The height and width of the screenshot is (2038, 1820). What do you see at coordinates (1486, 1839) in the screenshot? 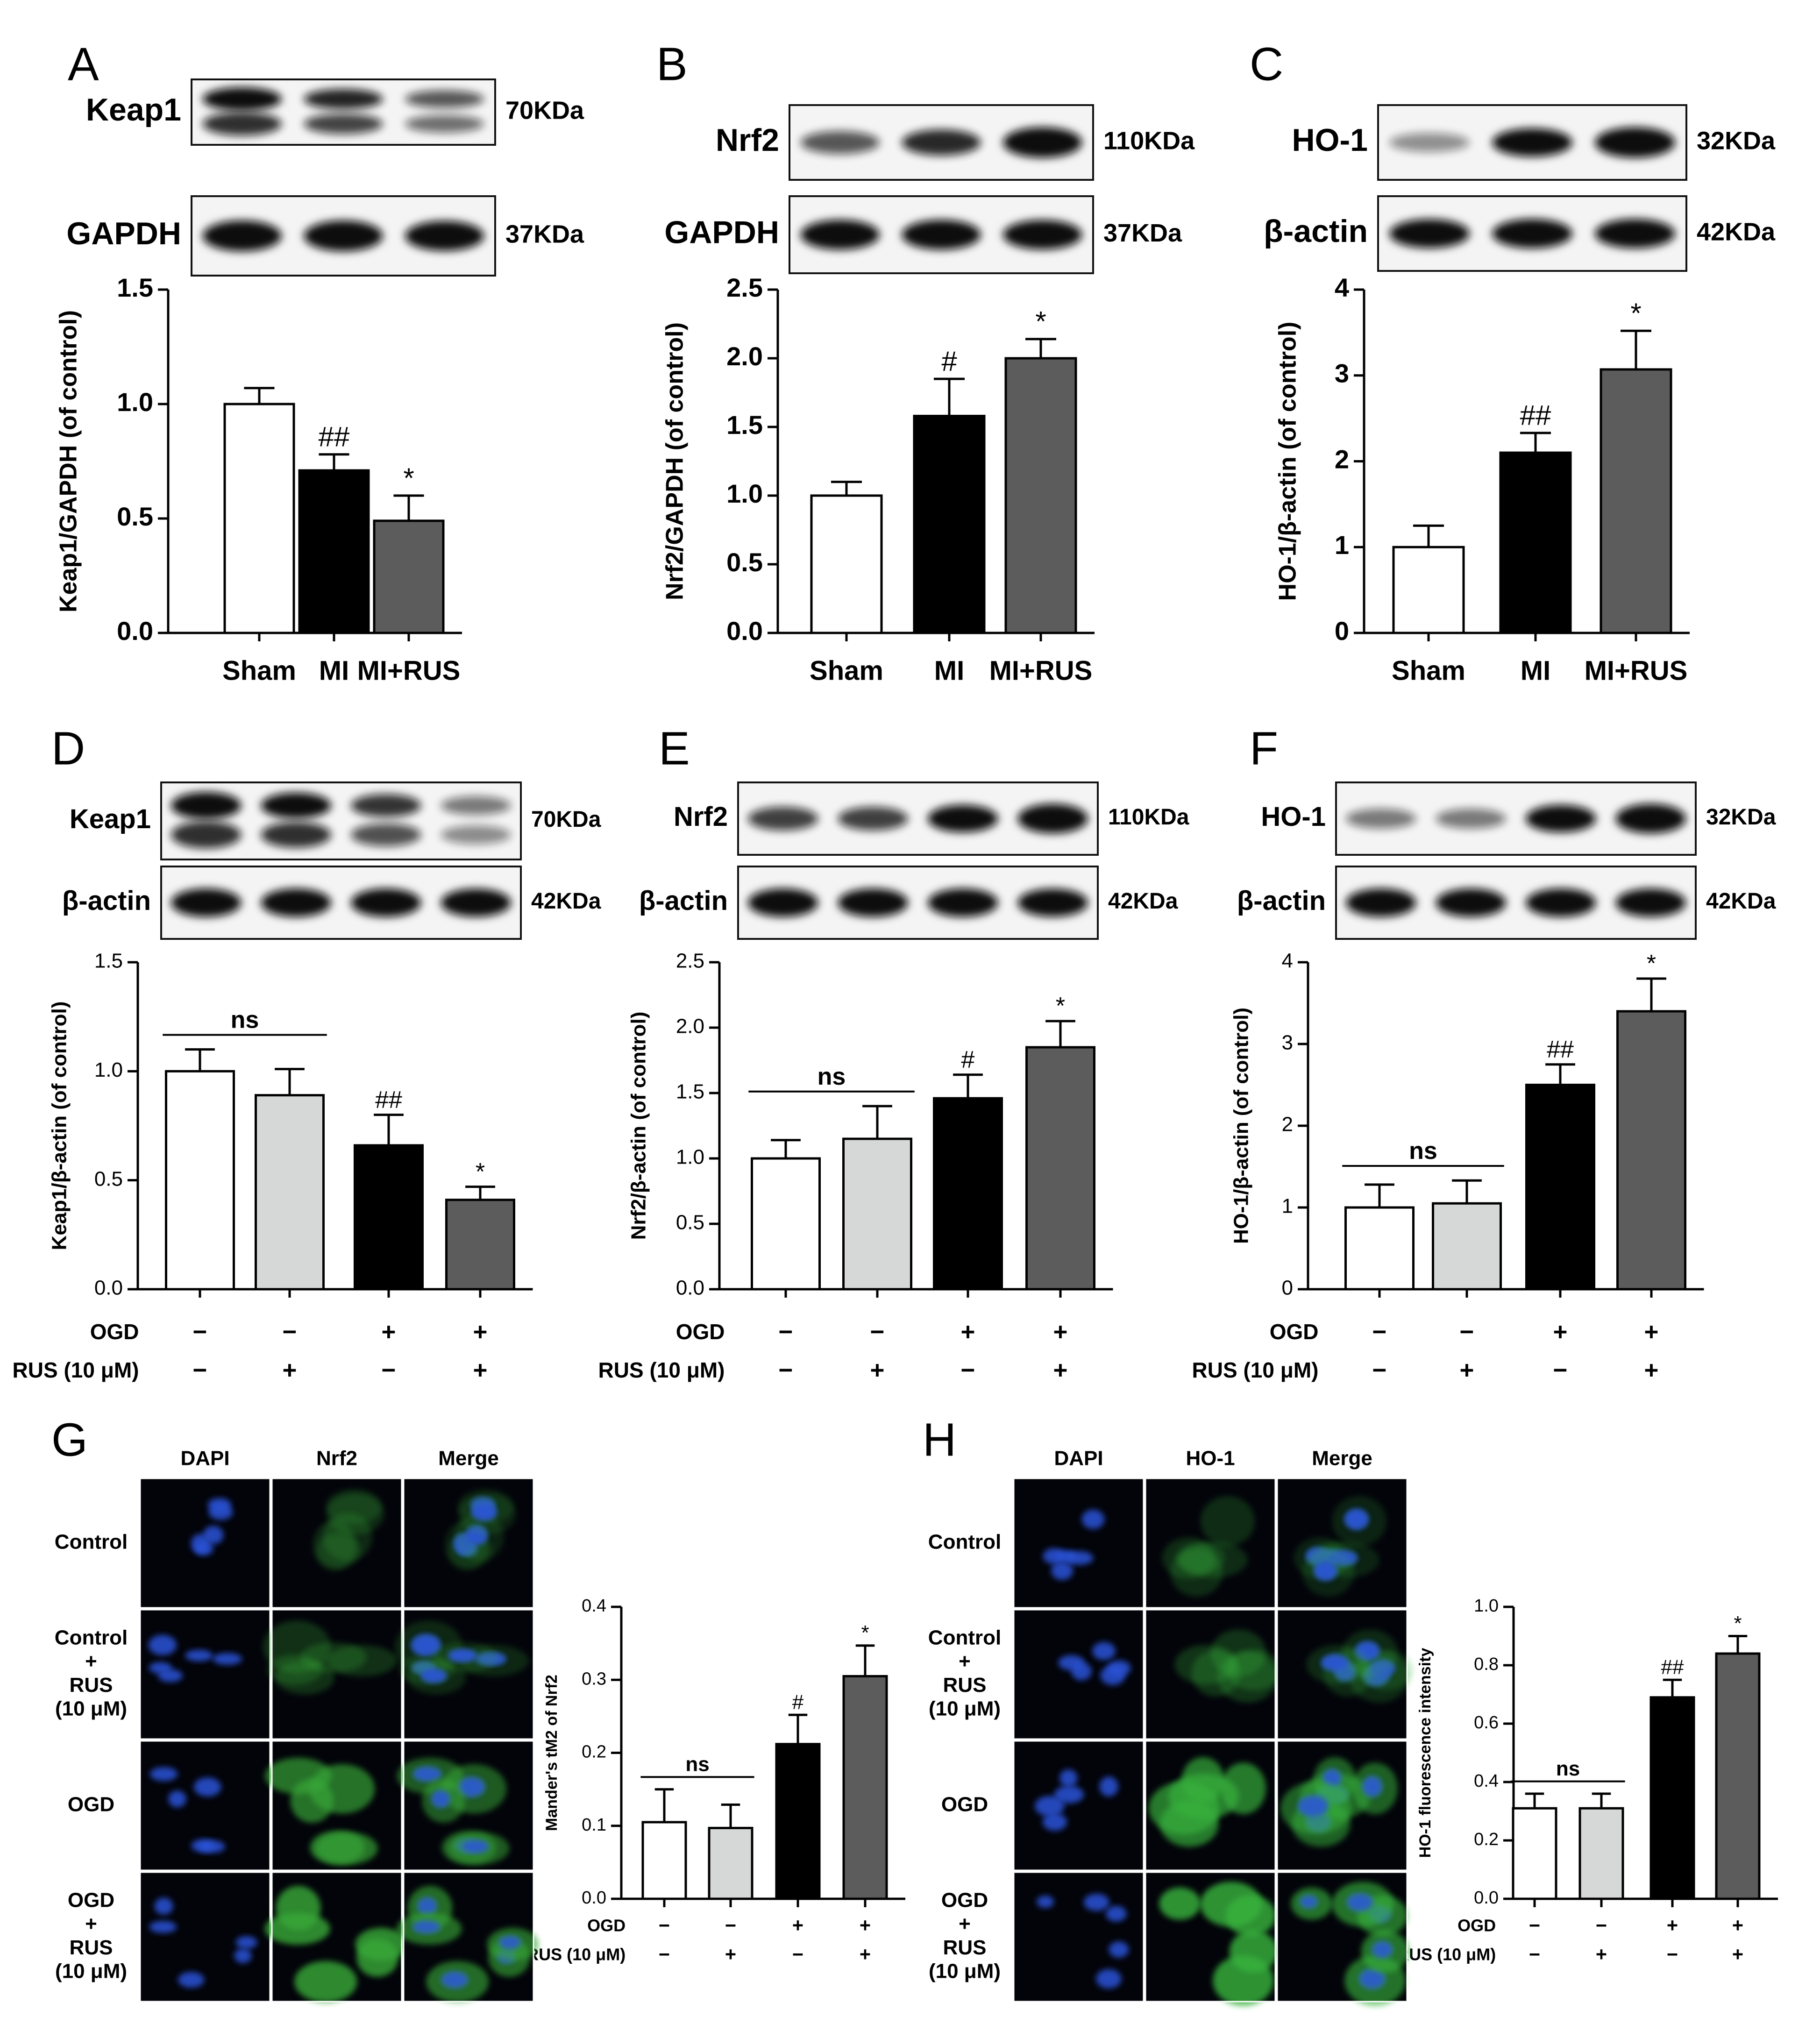
I see `y-tick-label: 0.2` at bounding box center [1486, 1839].